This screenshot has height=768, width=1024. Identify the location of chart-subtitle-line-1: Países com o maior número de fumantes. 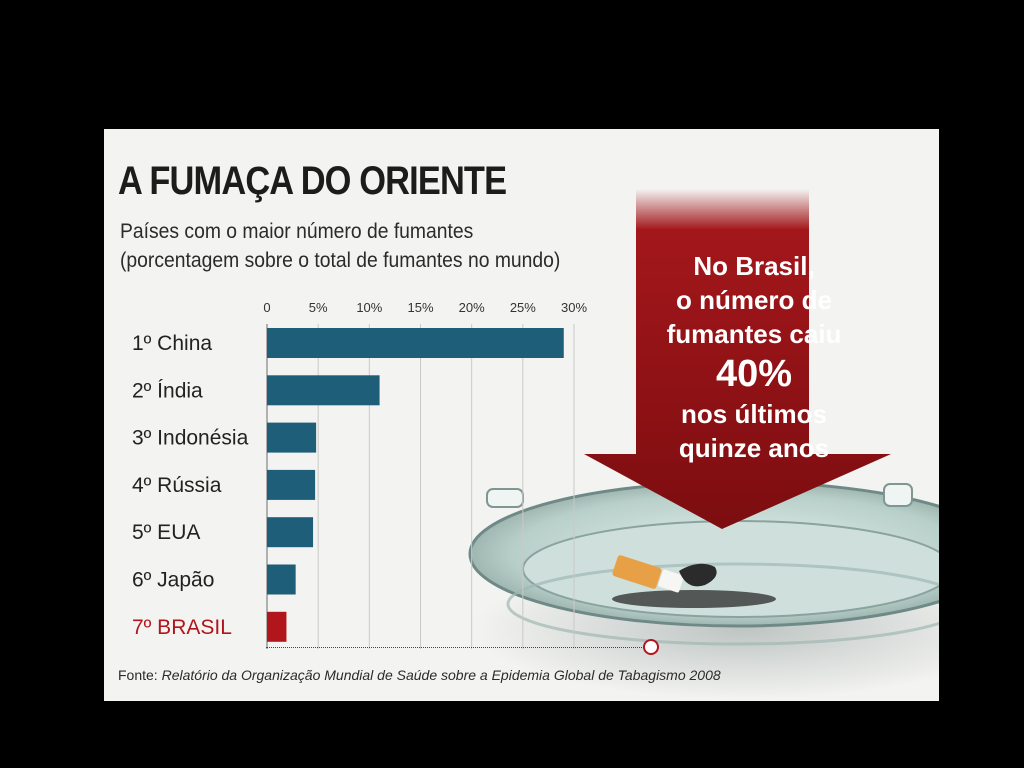
(297, 231).